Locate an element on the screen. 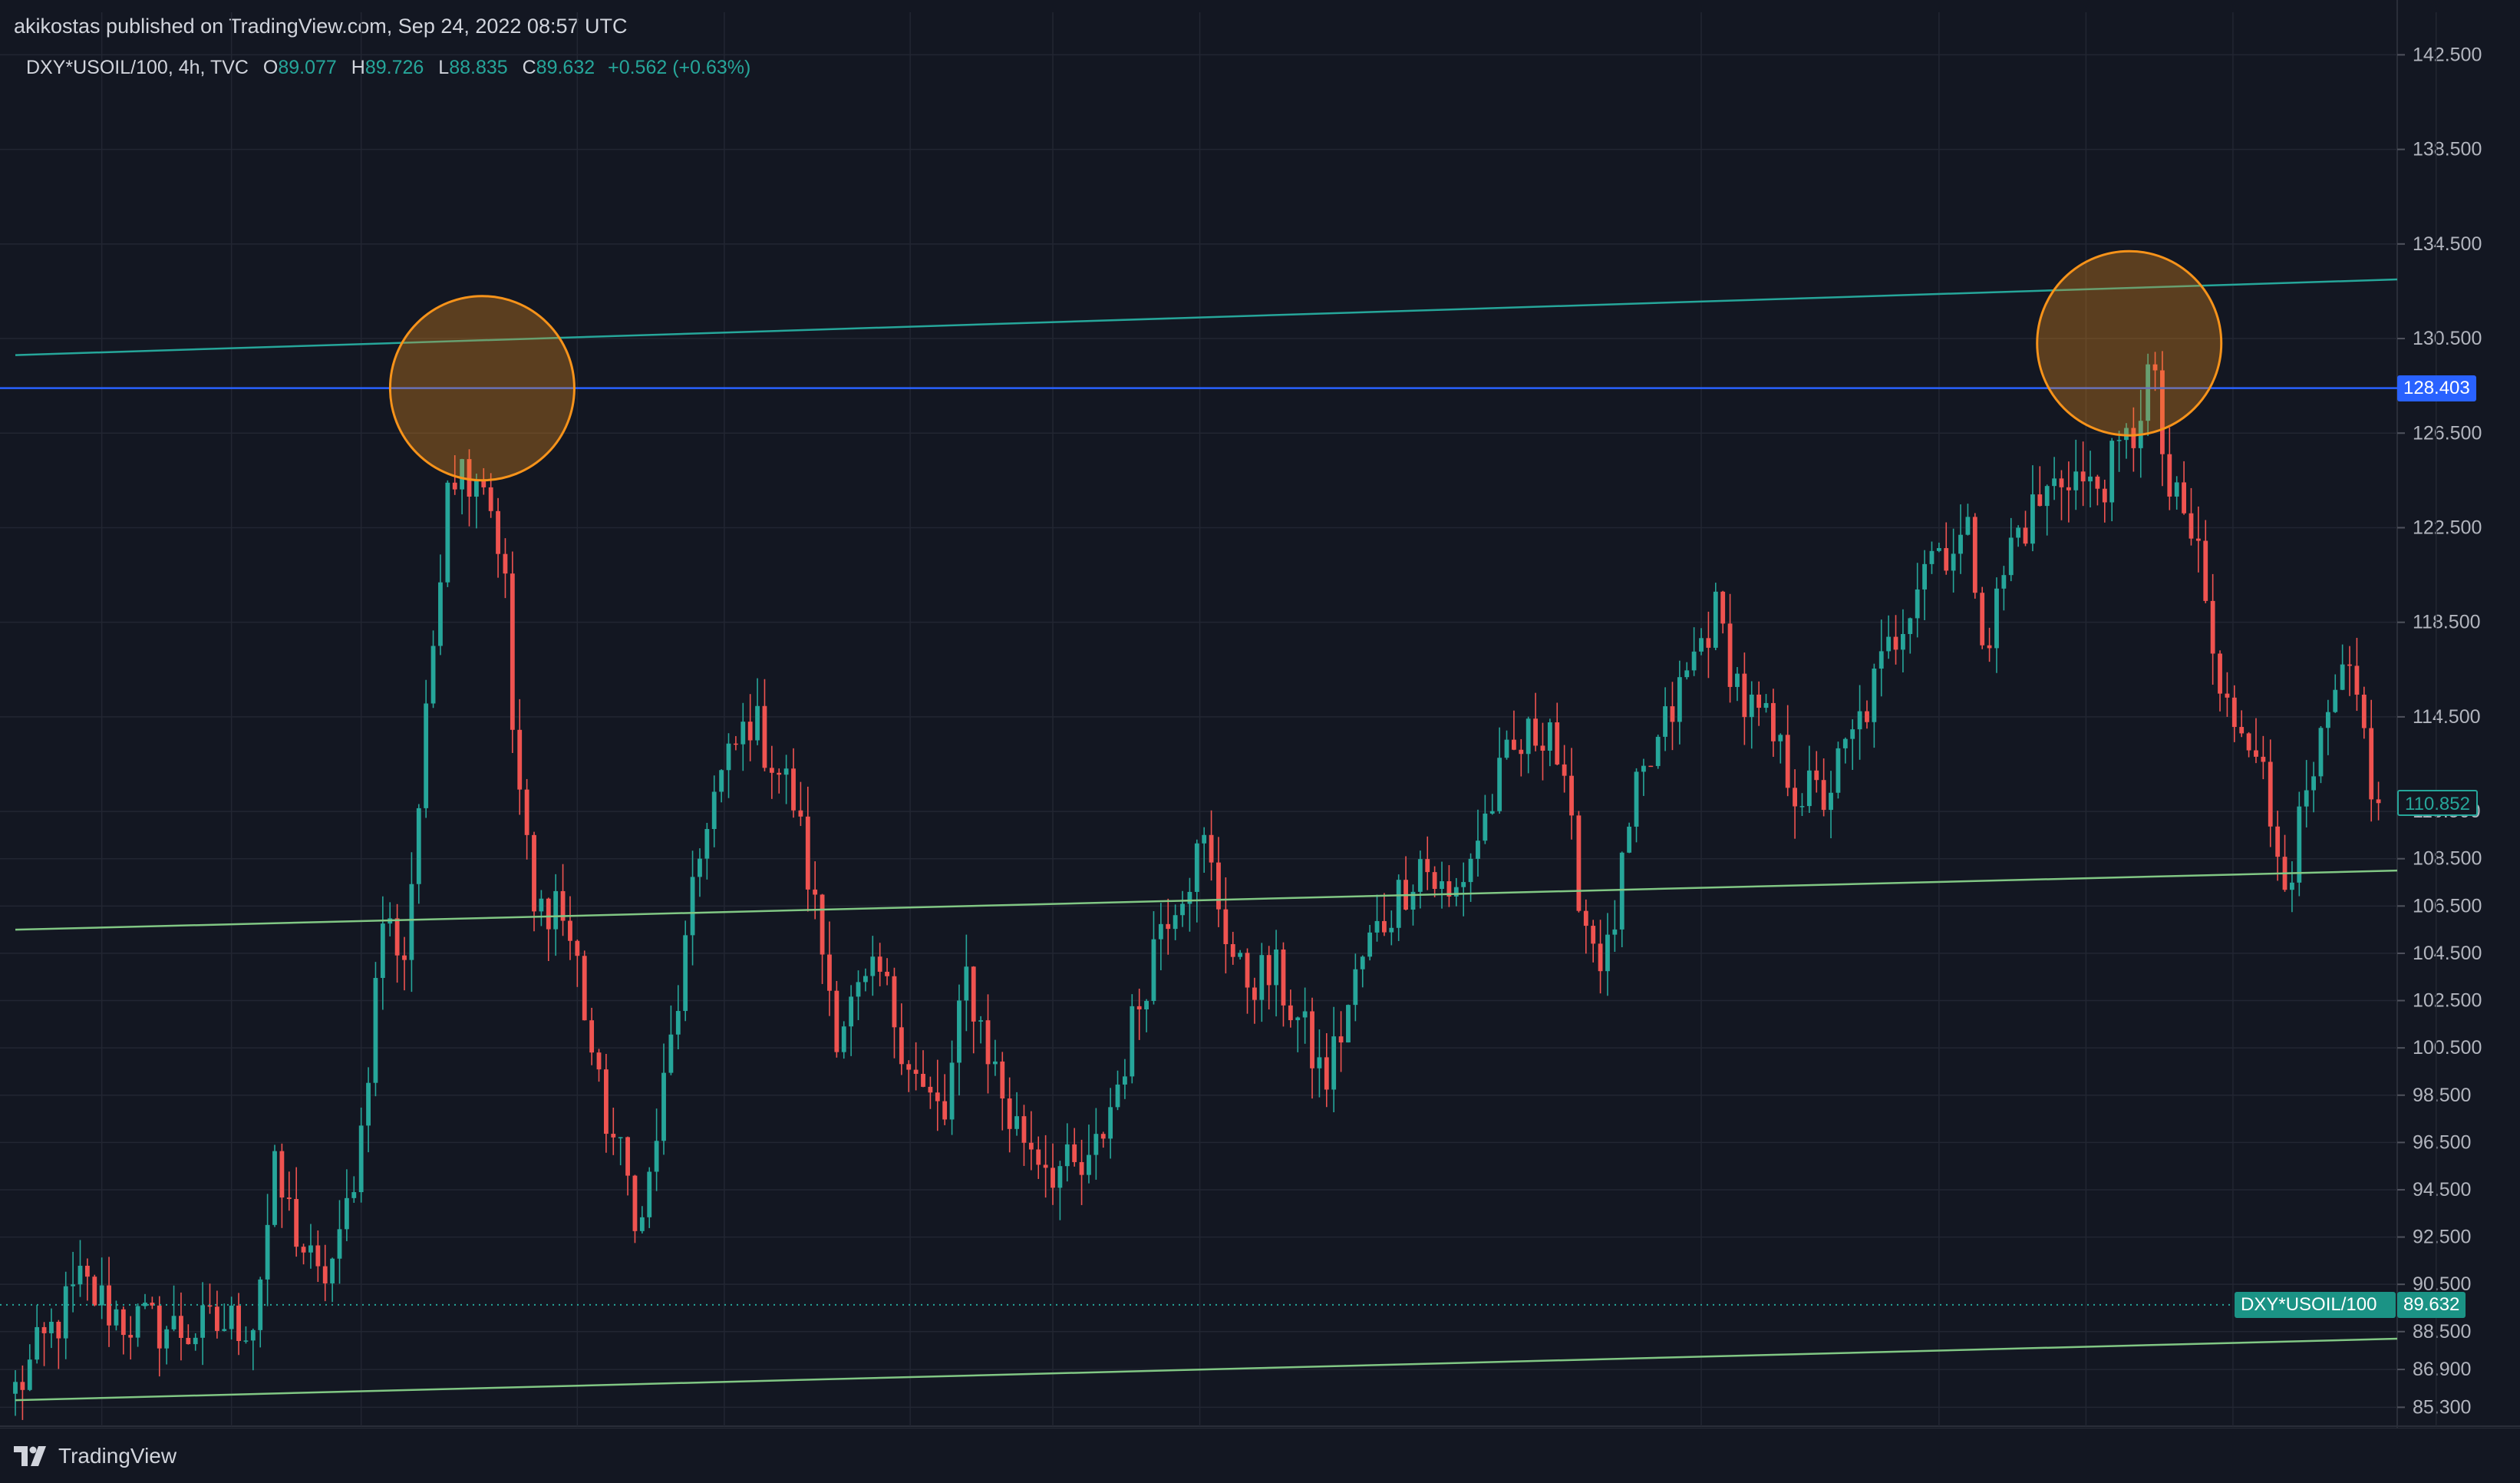  footer-brand: TradingView is located at coordinates (117, 1456).